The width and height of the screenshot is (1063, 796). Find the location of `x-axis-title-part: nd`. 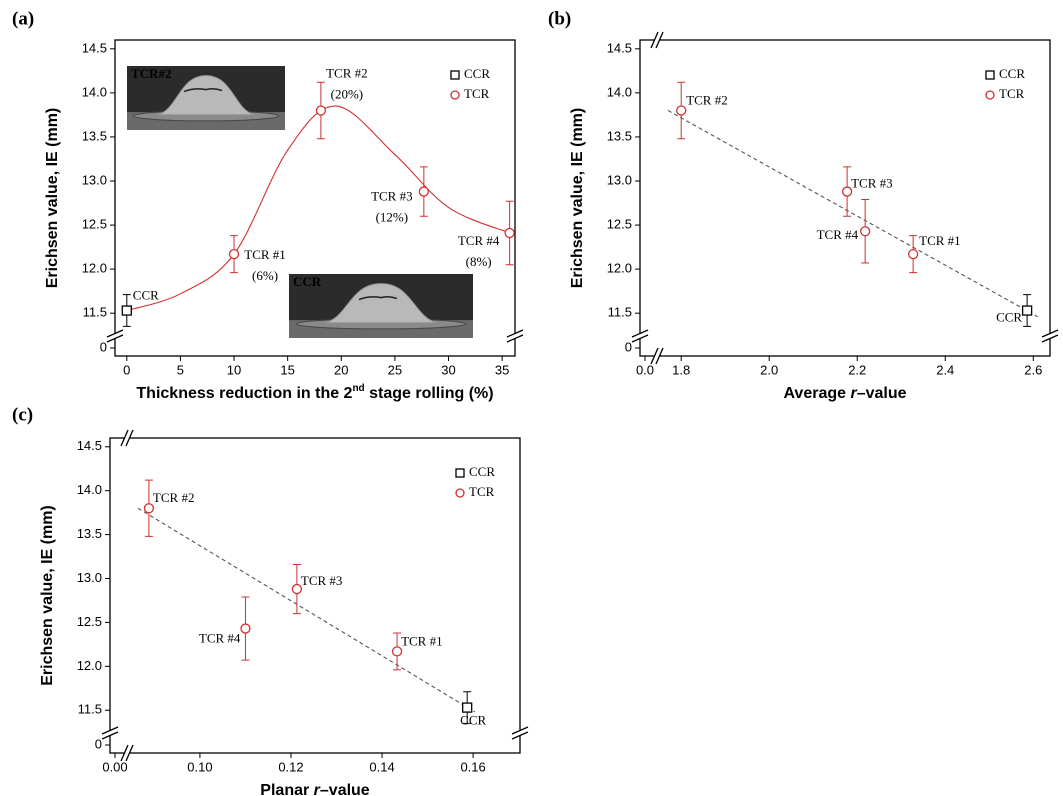

x-axis-title-part: nd is located at coordinates (358, 388).